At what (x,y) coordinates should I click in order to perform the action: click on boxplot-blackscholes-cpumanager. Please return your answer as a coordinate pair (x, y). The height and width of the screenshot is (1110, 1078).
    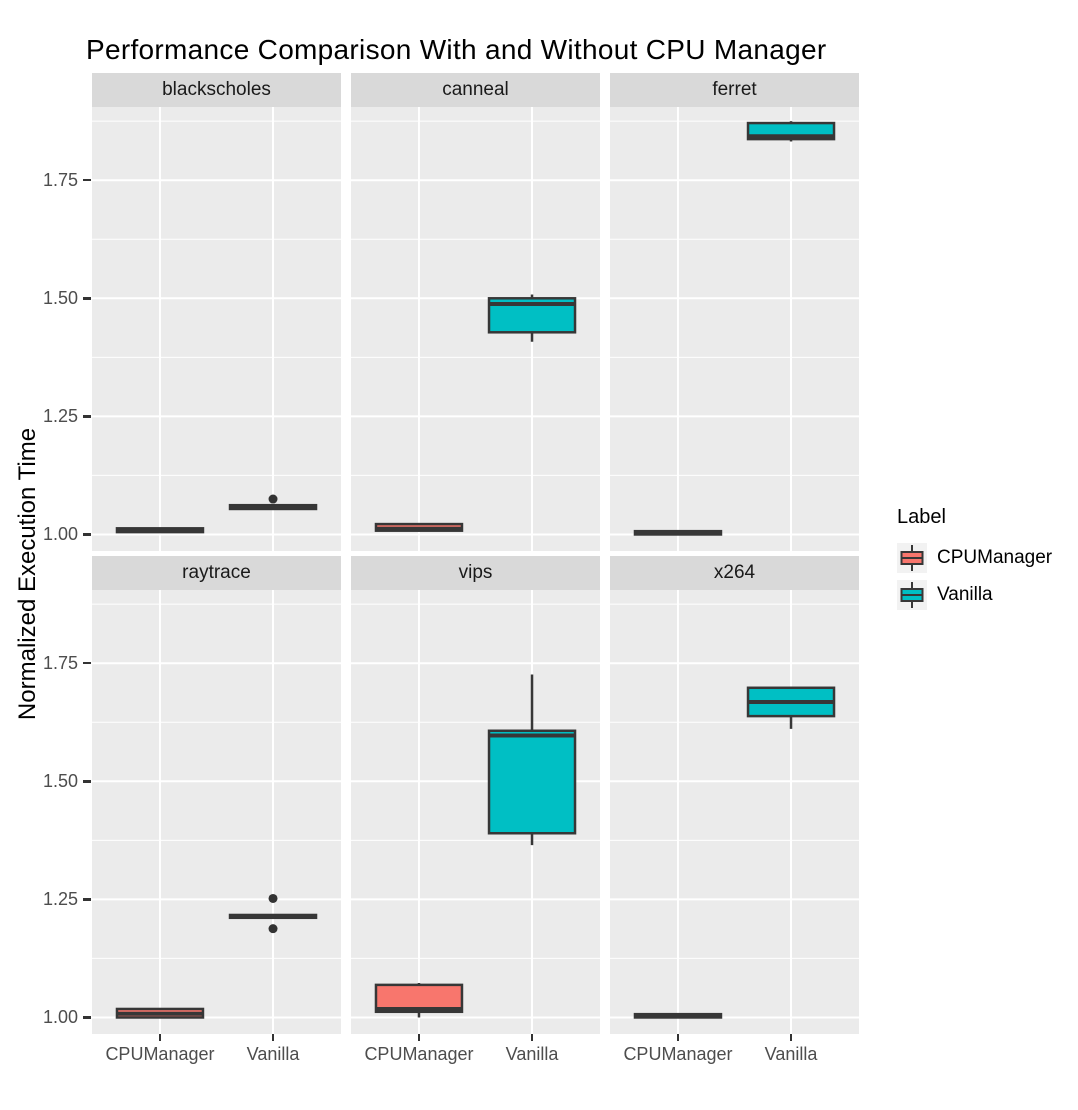
    Looking at the image, I should click on (160, 530).